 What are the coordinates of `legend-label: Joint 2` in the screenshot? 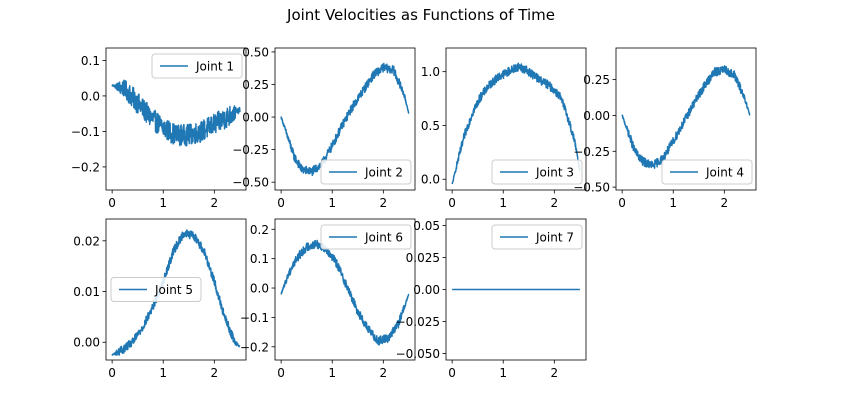 It's located at (383, 173).